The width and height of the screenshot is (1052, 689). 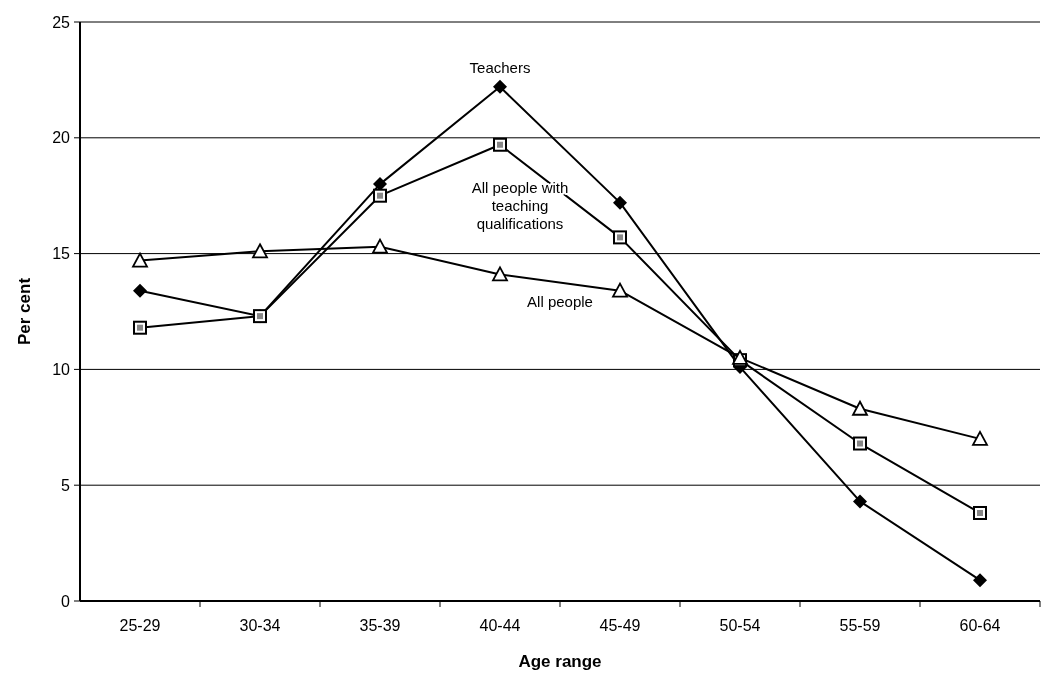 I want to click on y-tick-label: 20, so click(x=61, y=138).